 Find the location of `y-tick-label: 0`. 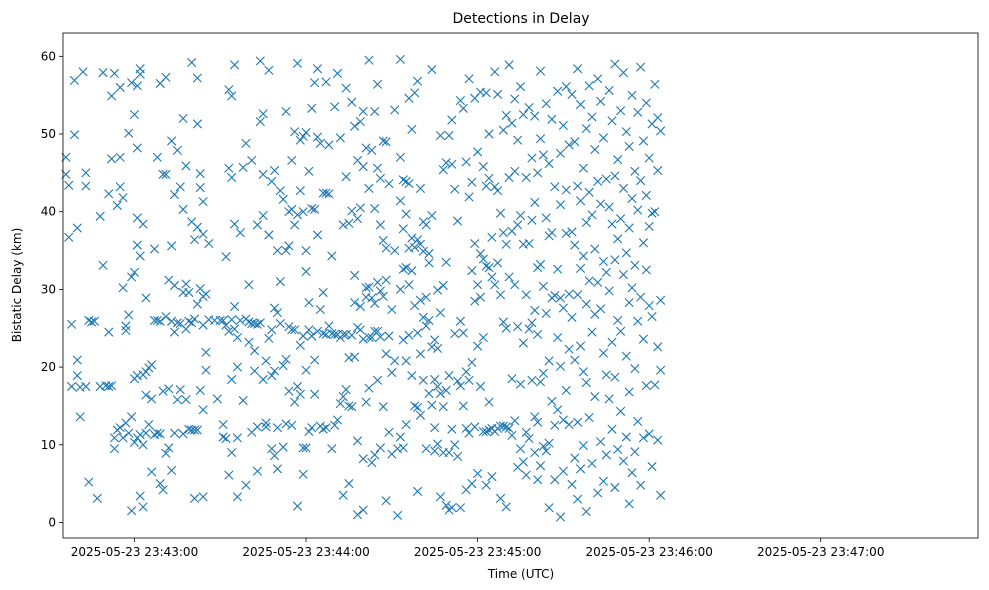

y-tick-label: 0 is located at coordinates (52, 522).